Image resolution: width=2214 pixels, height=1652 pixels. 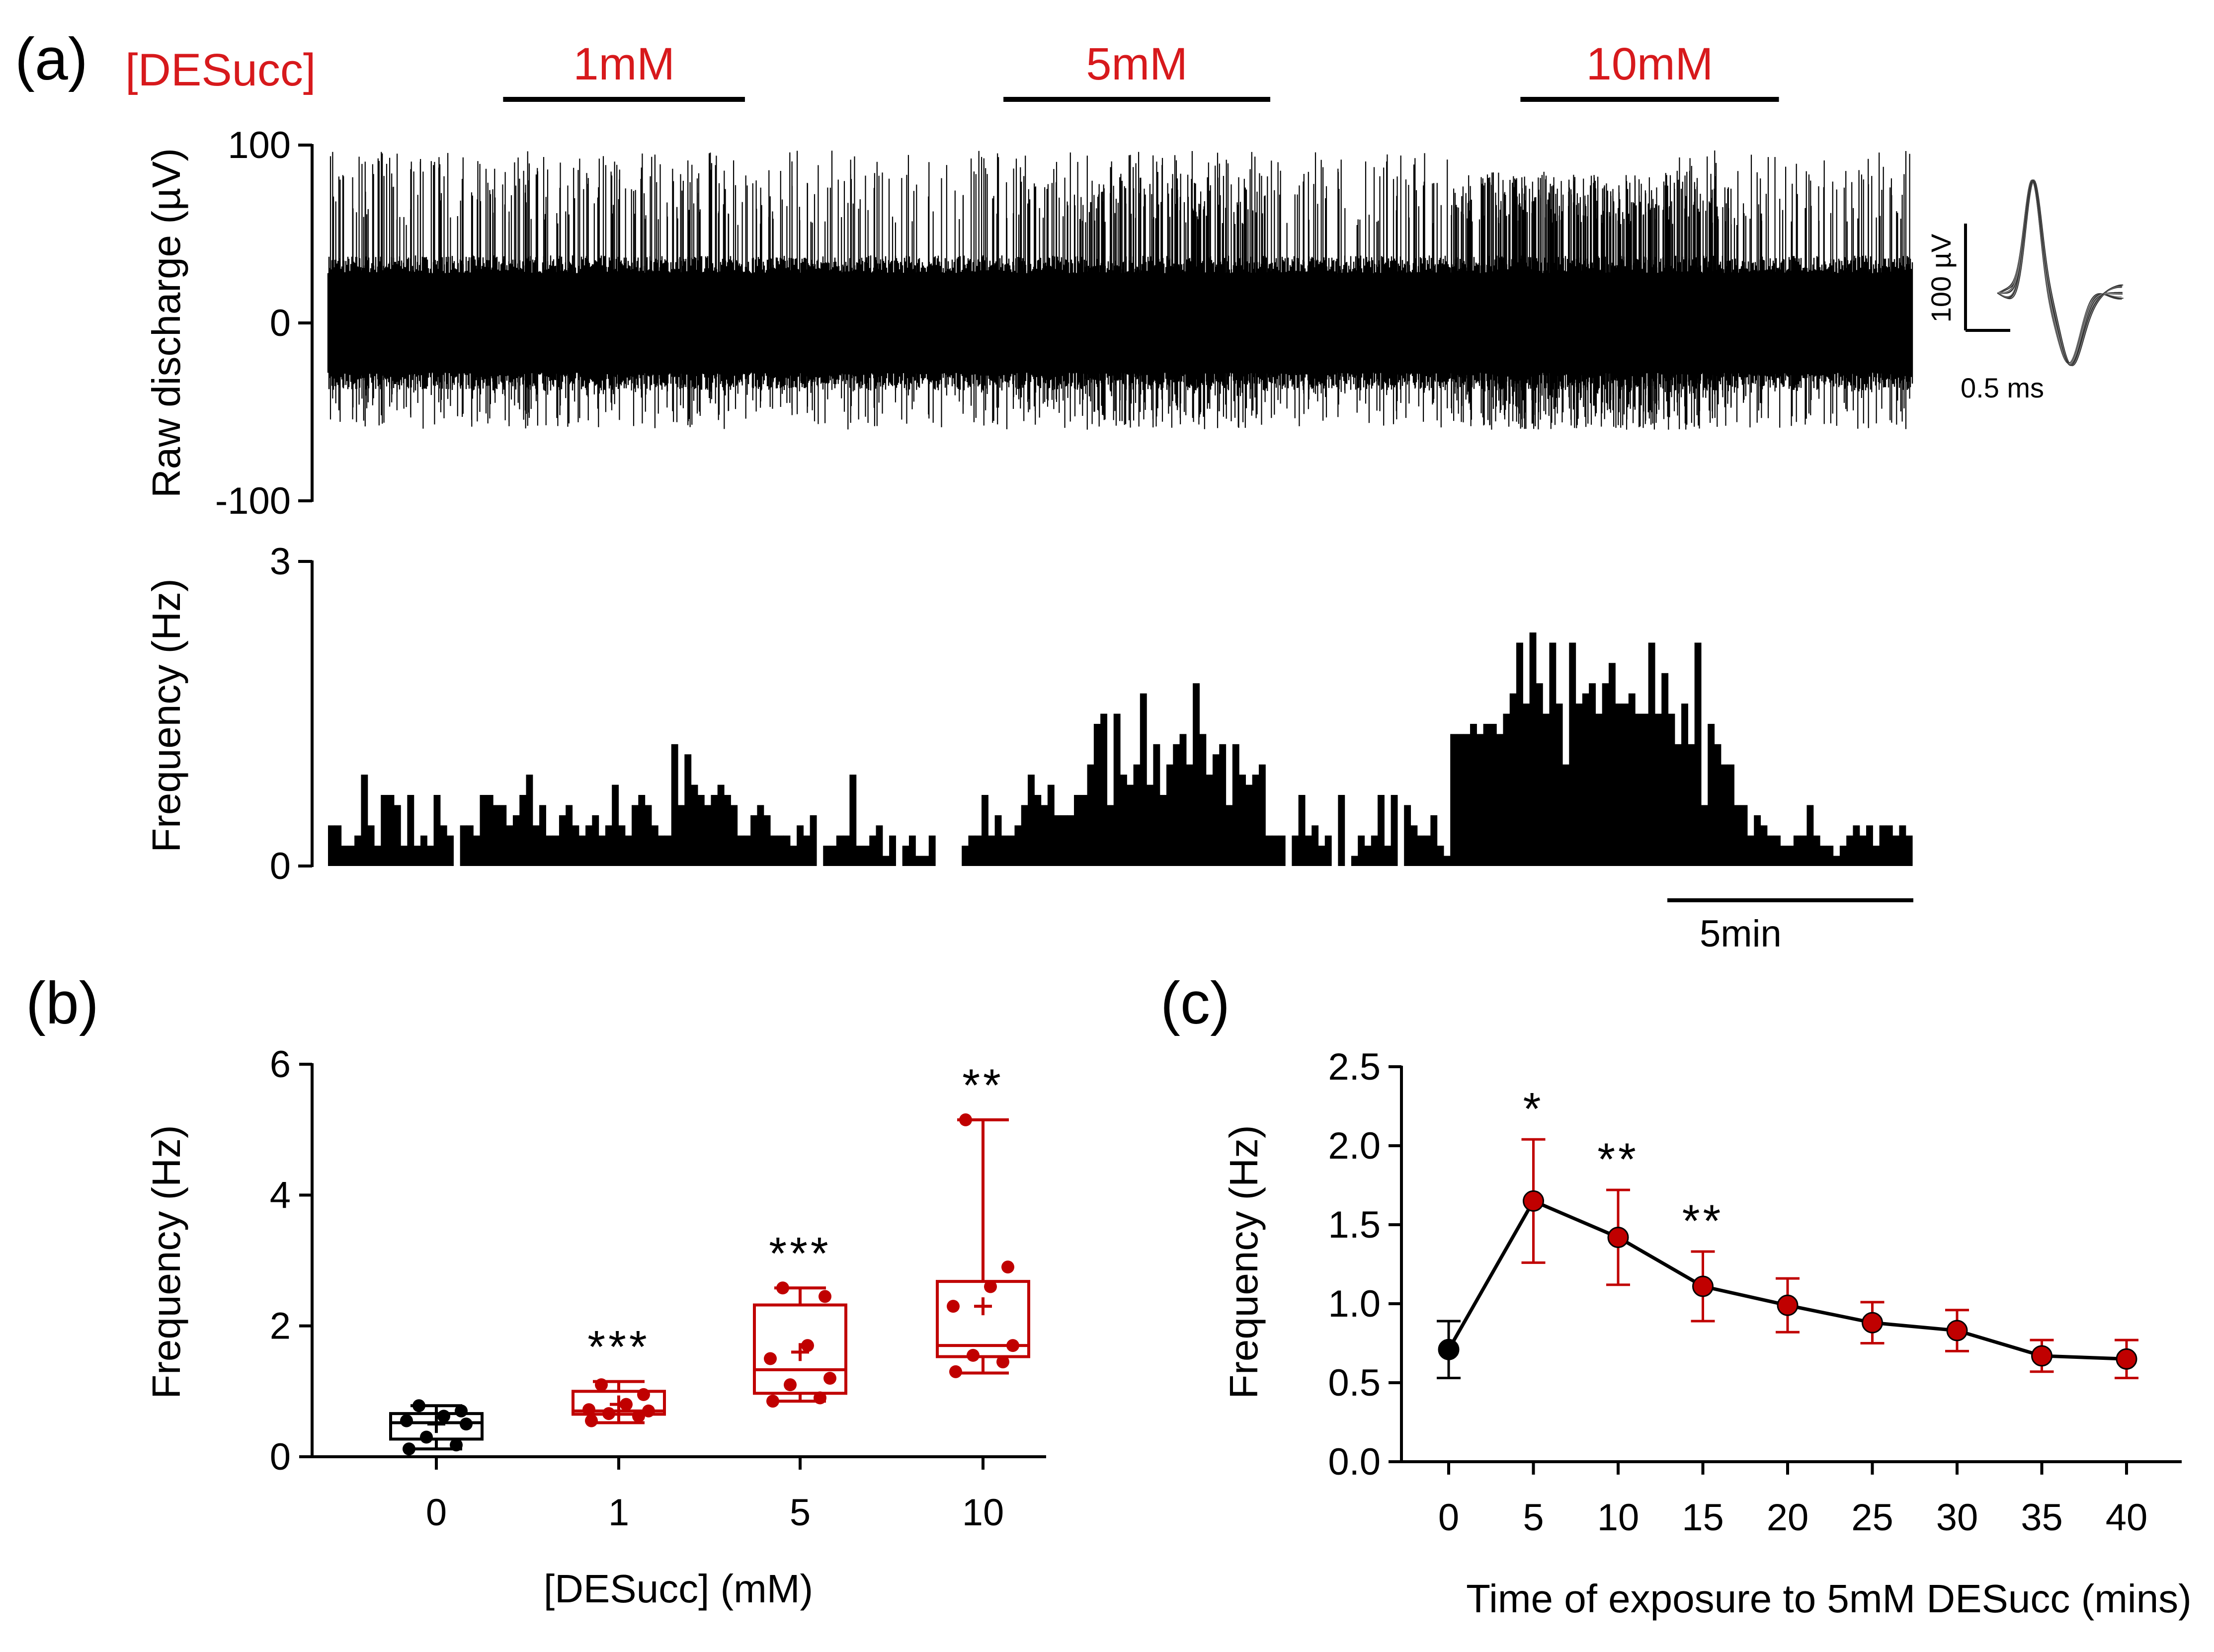 What do you see at coordinates (800, 1349) in the screenshot?
I see `box-iqr` at bounding box center [800, 1349].